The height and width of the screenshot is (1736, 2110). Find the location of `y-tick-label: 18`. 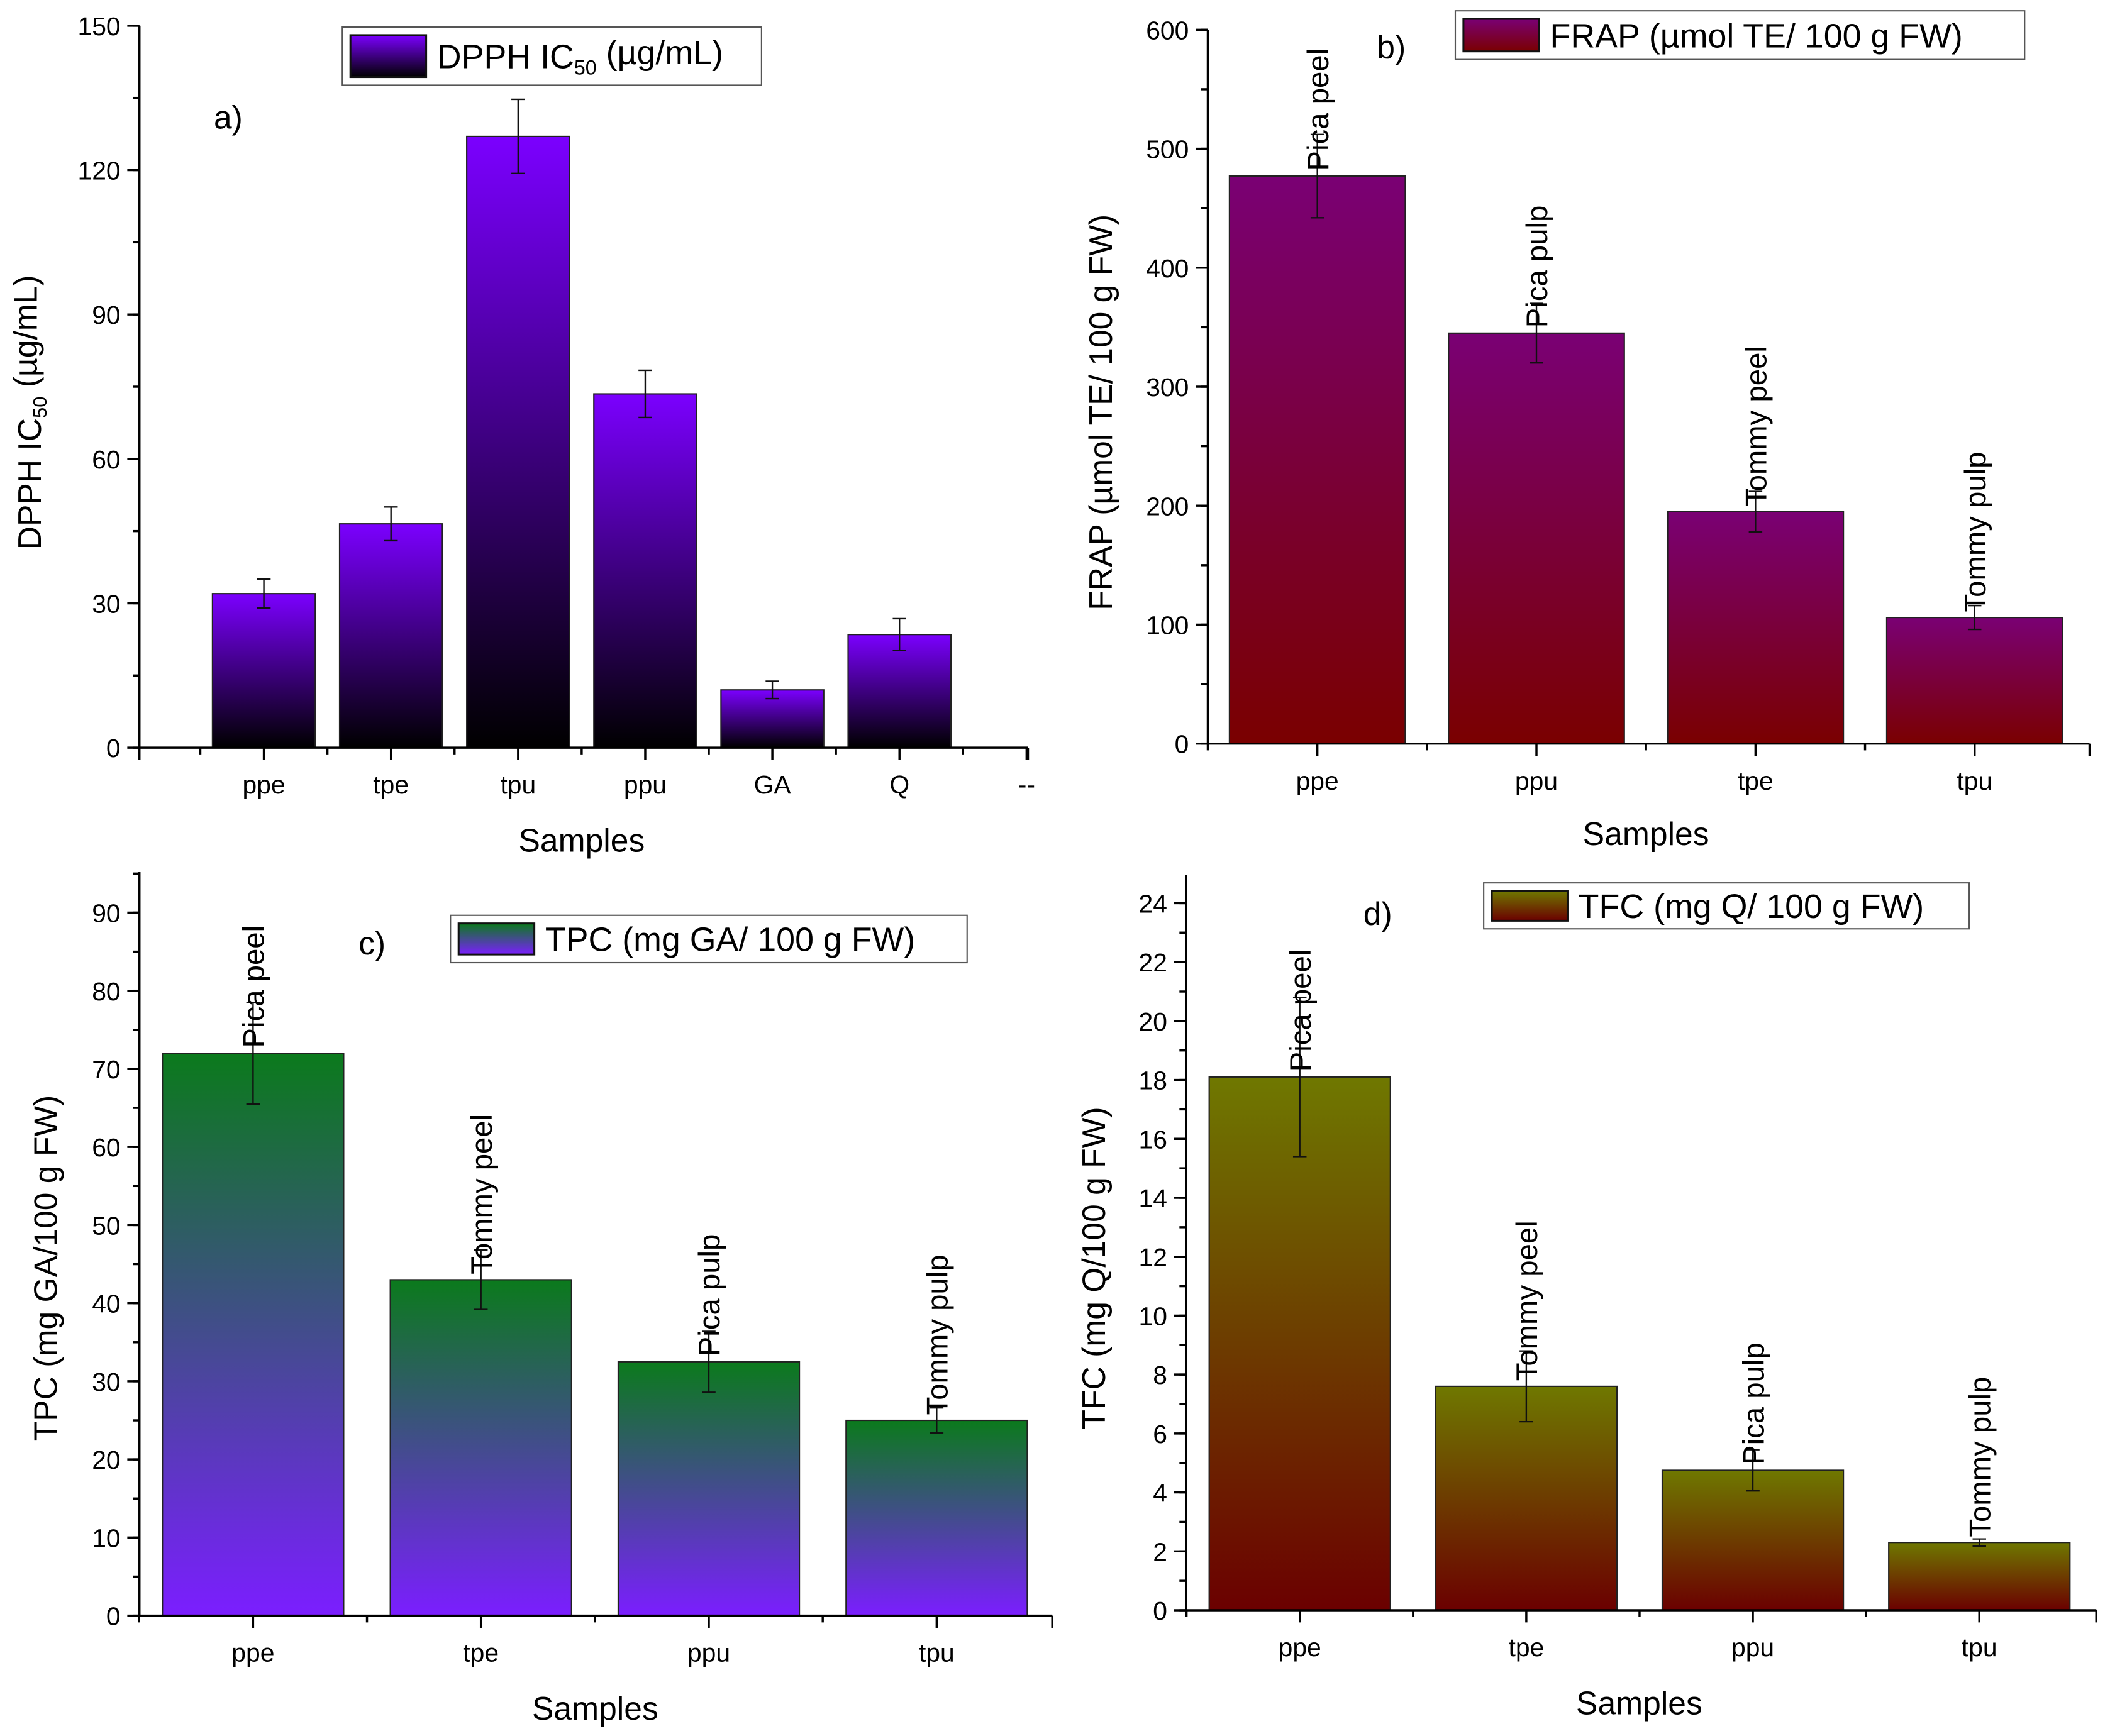

y-tick-label: 18 is located at coordinates (1153, 1080).